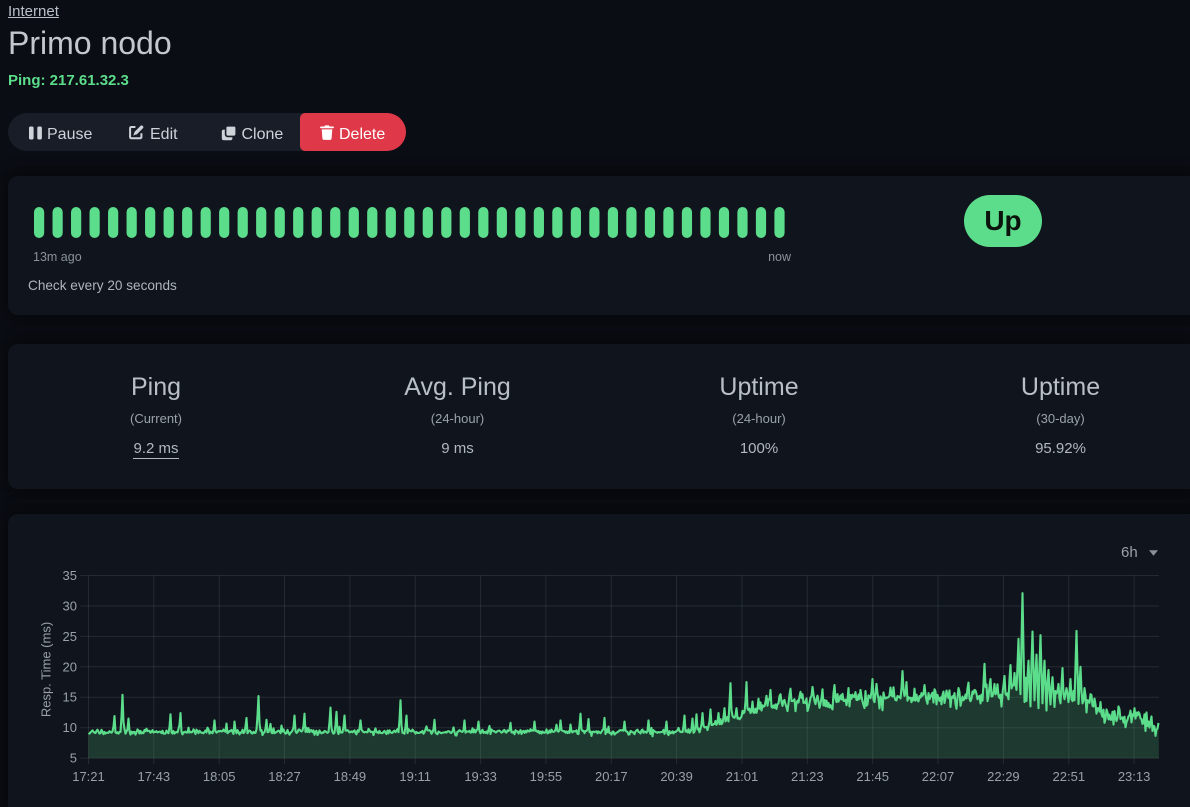 The height and width of the screenshot is (807, 1190). Describe the element at coordinates (1069, 776) in the screenshot. I see `svg-text: 22:51` at that location.